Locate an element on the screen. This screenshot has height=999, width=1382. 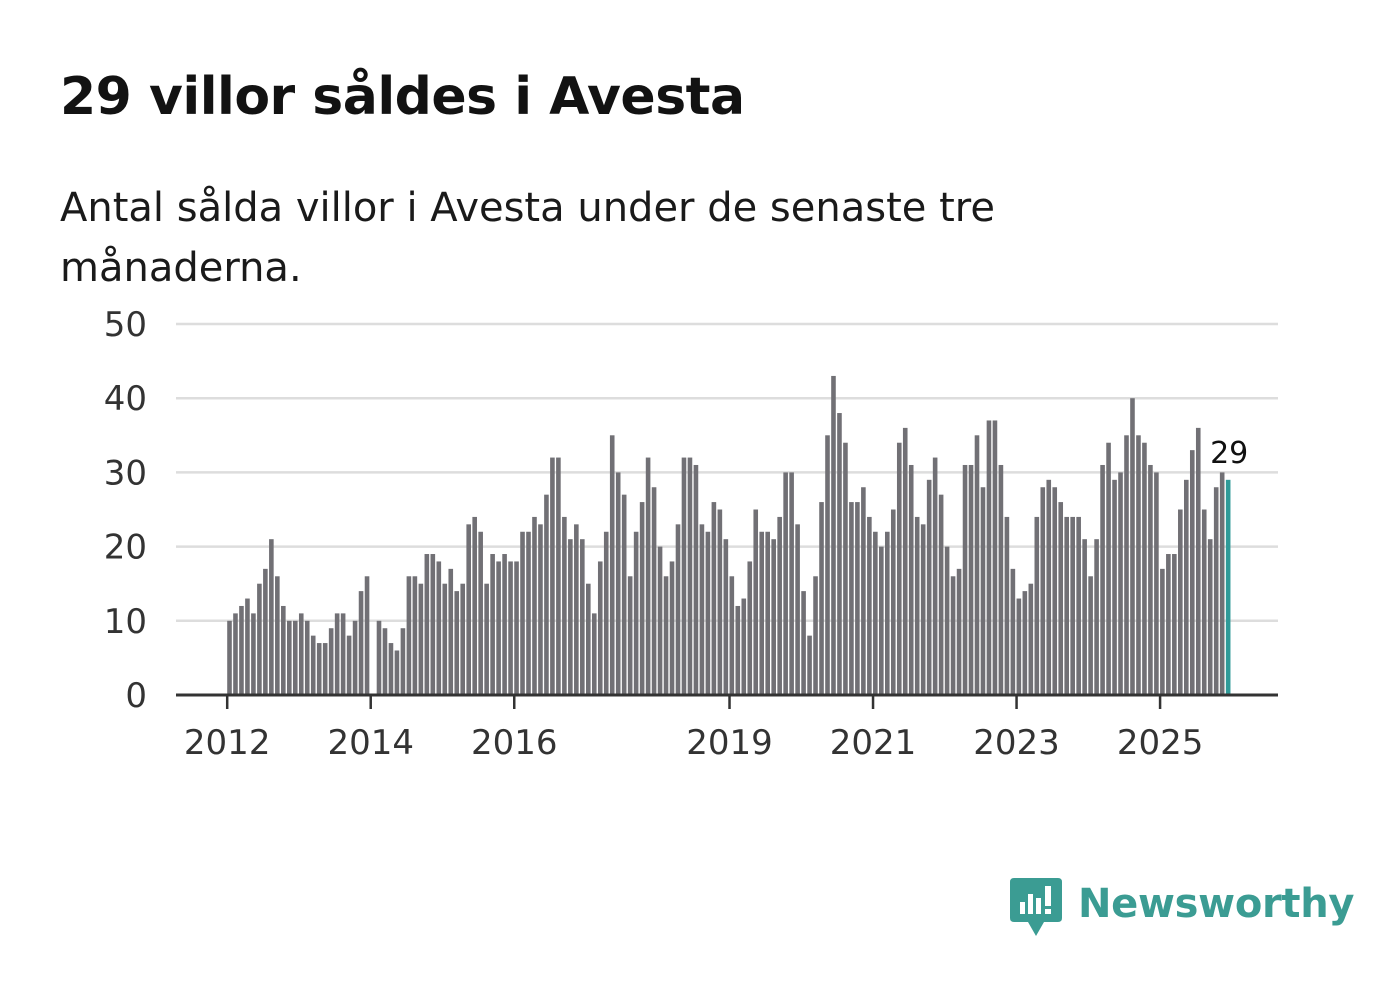
bar-latest is located at coordinates (1228, 587).